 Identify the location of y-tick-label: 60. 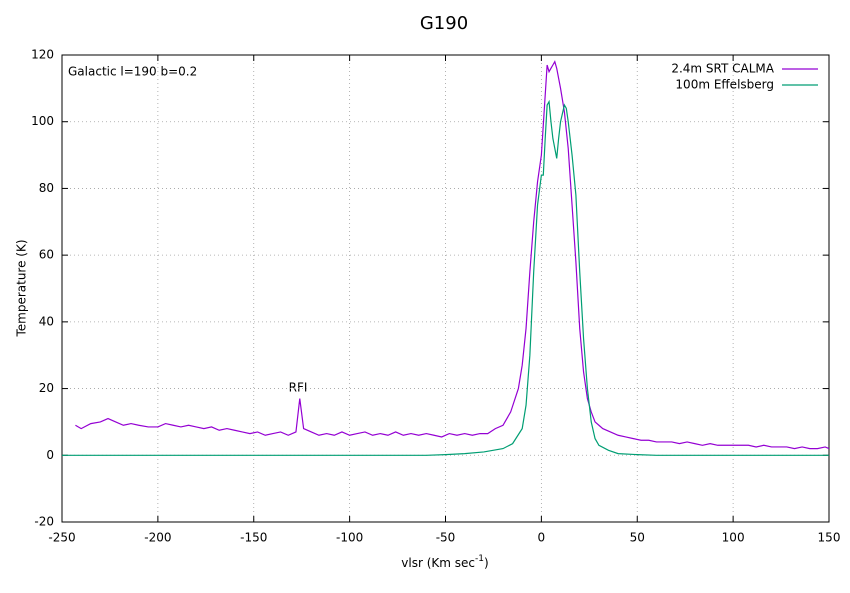
(46, 255).